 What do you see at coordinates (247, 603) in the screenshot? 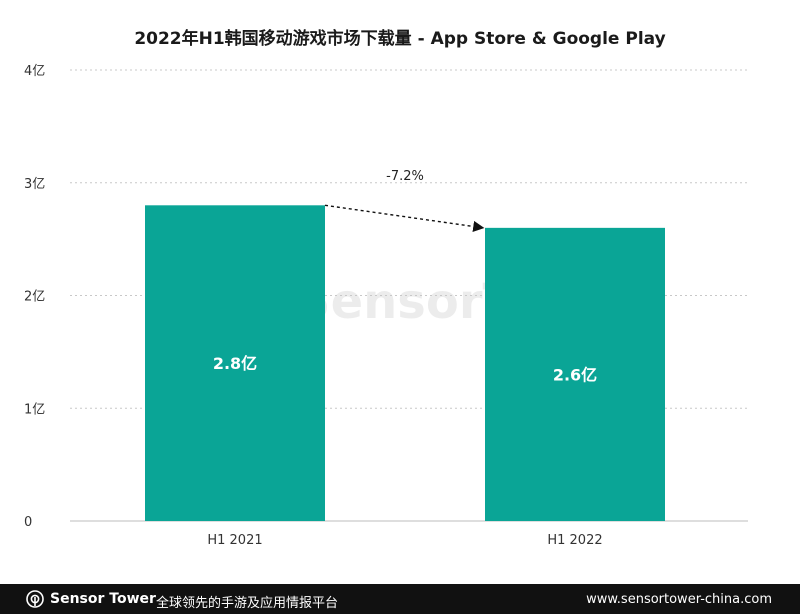
I see `footer-tagline: 全球领先的手游及应用情报平台` at bounding box center [247, 603].